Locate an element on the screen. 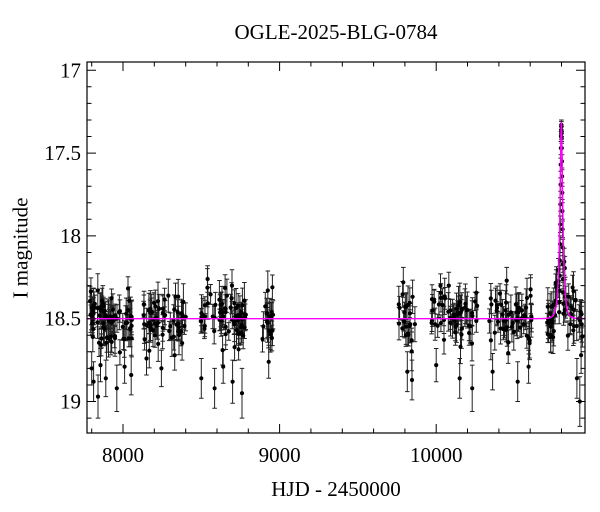 The width and height of the screenshot is (600, 512). y-tick-label: 19 is located at coordinates (70, 402).